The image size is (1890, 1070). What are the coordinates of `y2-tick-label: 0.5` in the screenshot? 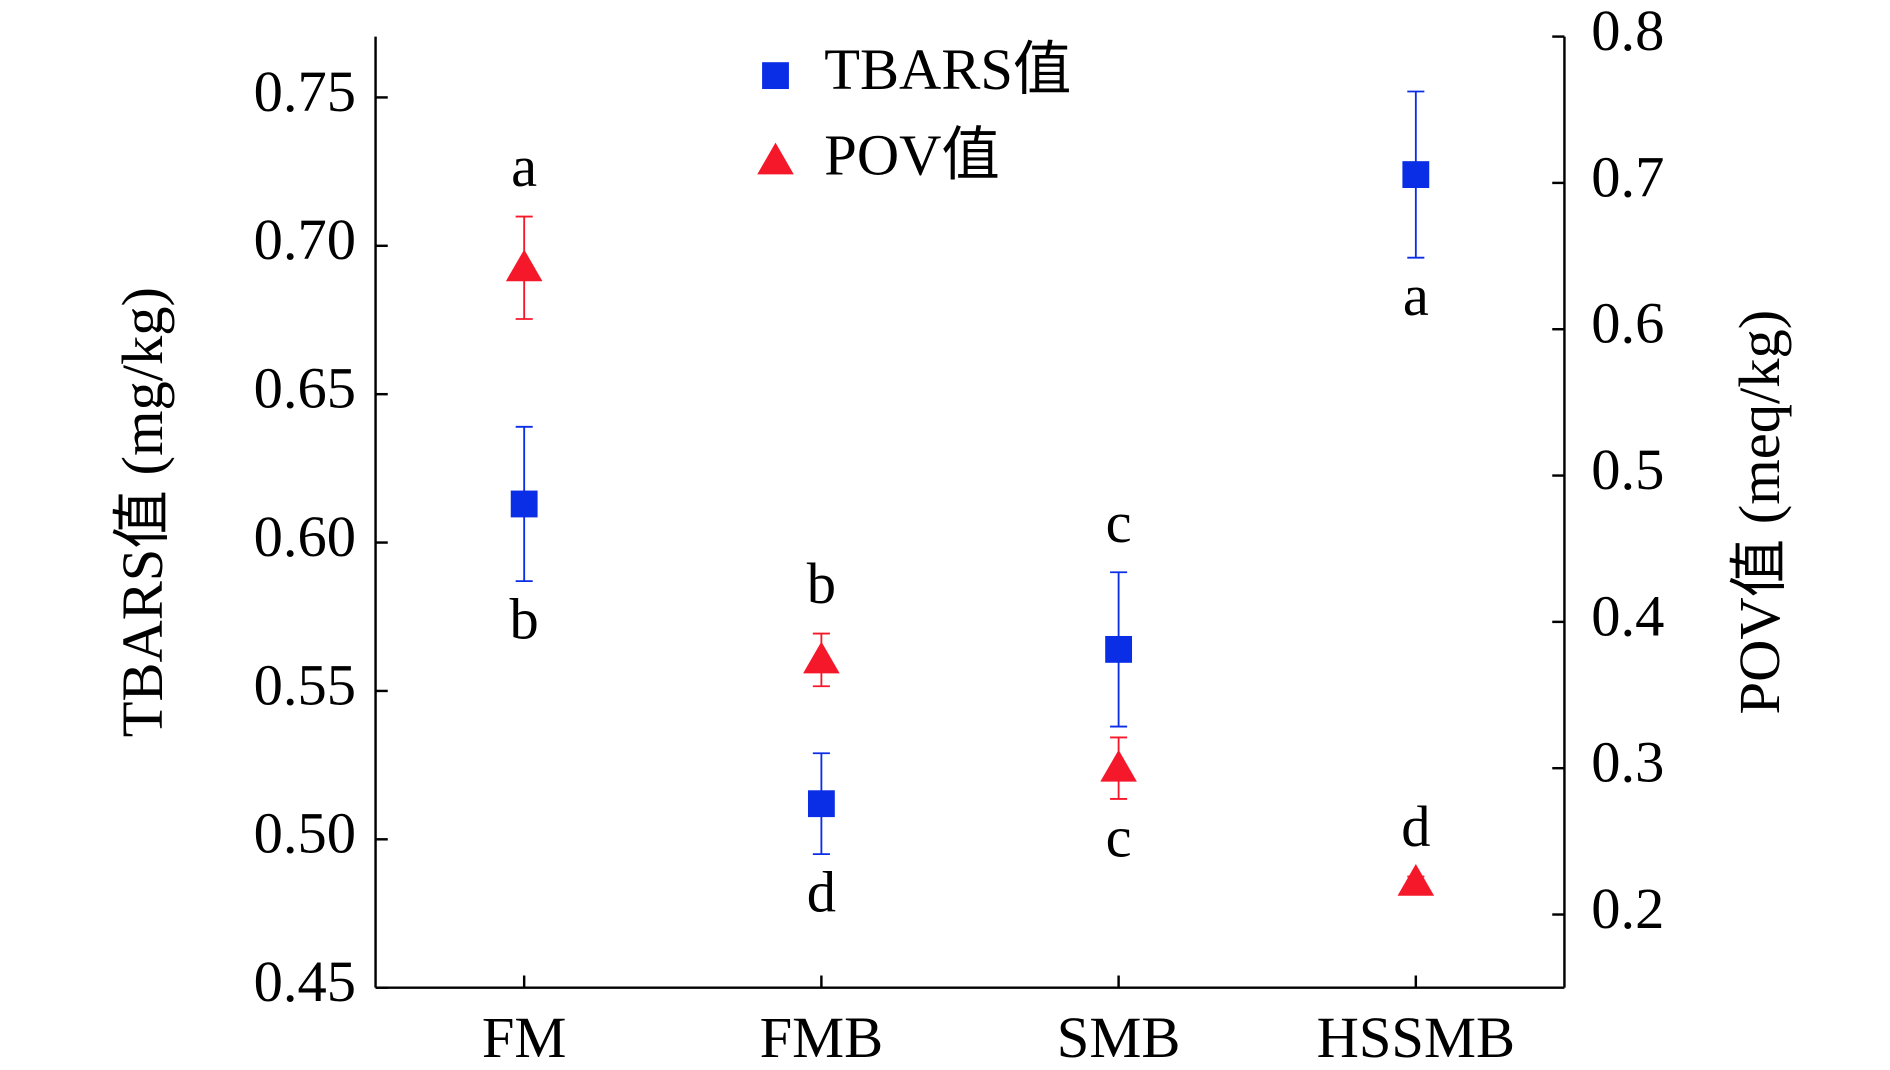 It's located at (1627, 469).